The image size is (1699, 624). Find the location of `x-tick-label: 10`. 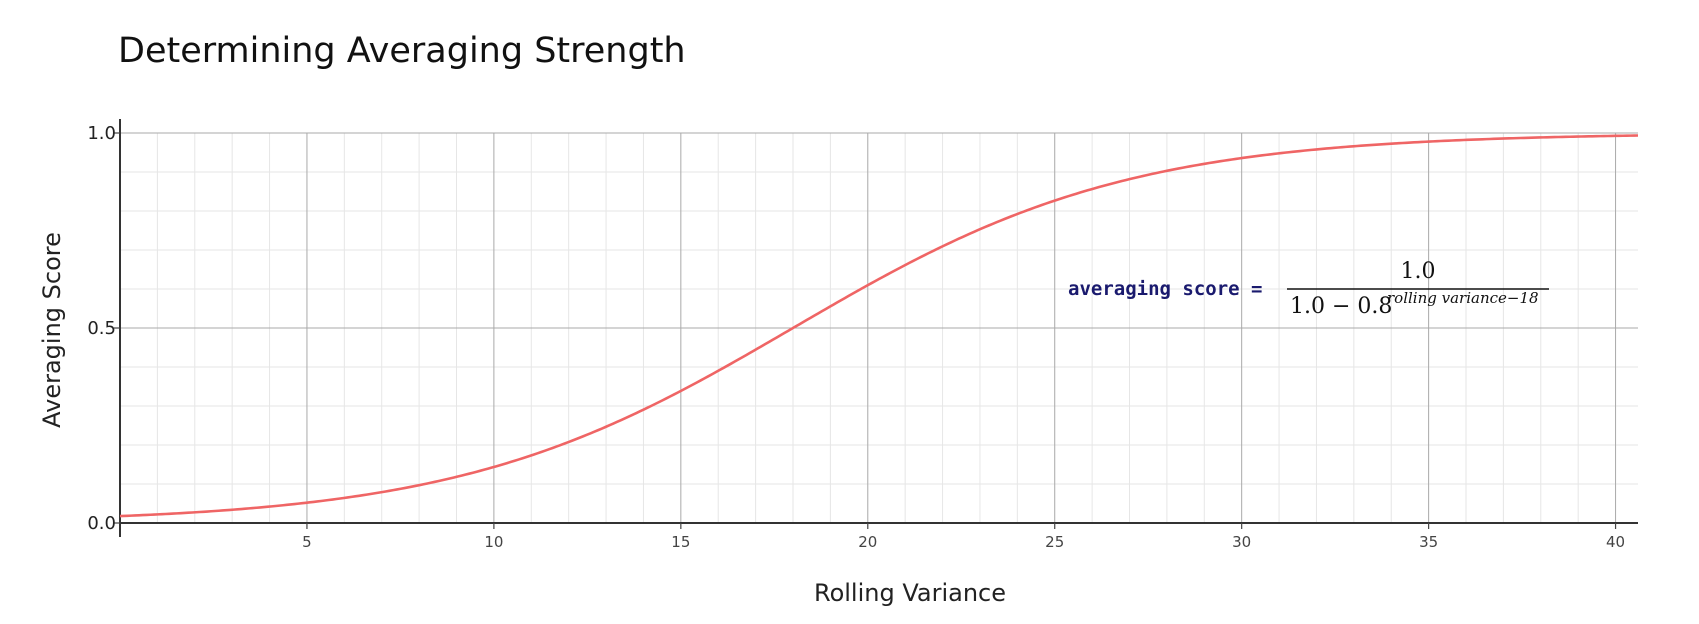

x-tick-label: 10 is located at coordinates (493, 542).